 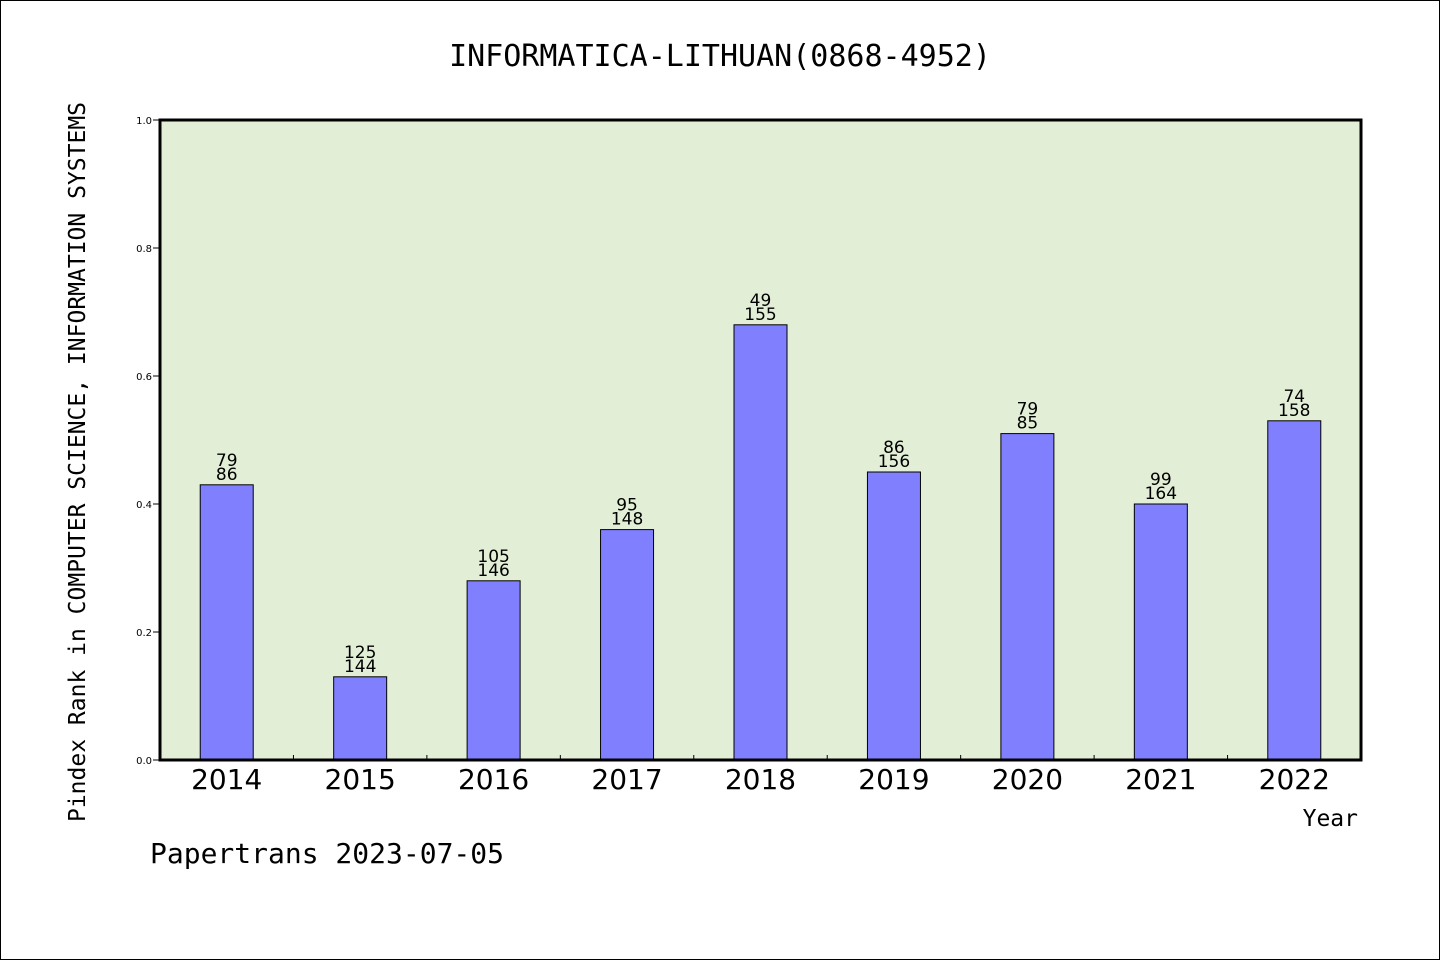 What do you see at coordinates (720, 56) in the screenshot?
I see `chart-title: INFORMATICA-LITHUAN(0868-4952)` at bounding box center [720, 56].